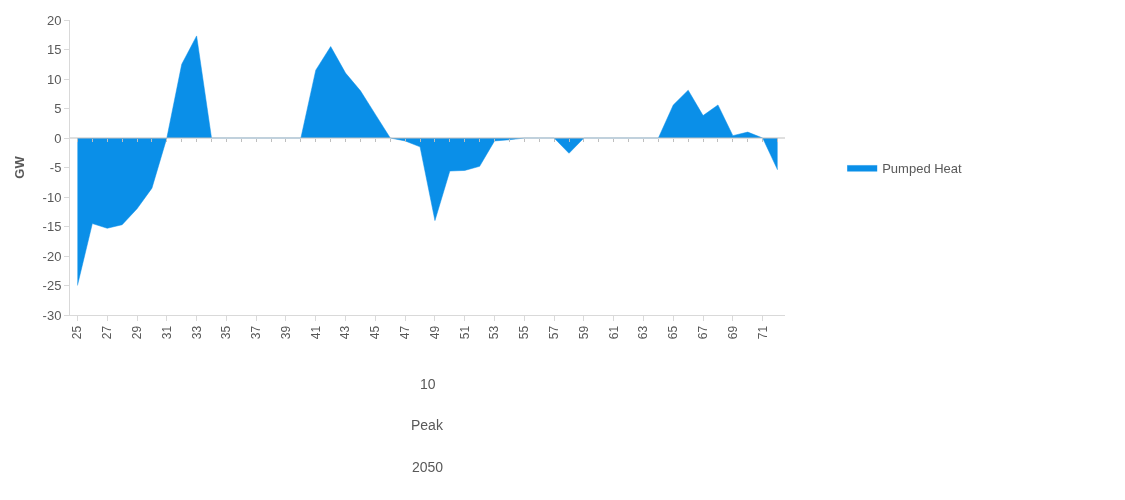 This screenshot has width=1125, height=500. Describe the element at coordinates (52, 315) in the screenshot. I see `y-tick-label: -30` at that location.